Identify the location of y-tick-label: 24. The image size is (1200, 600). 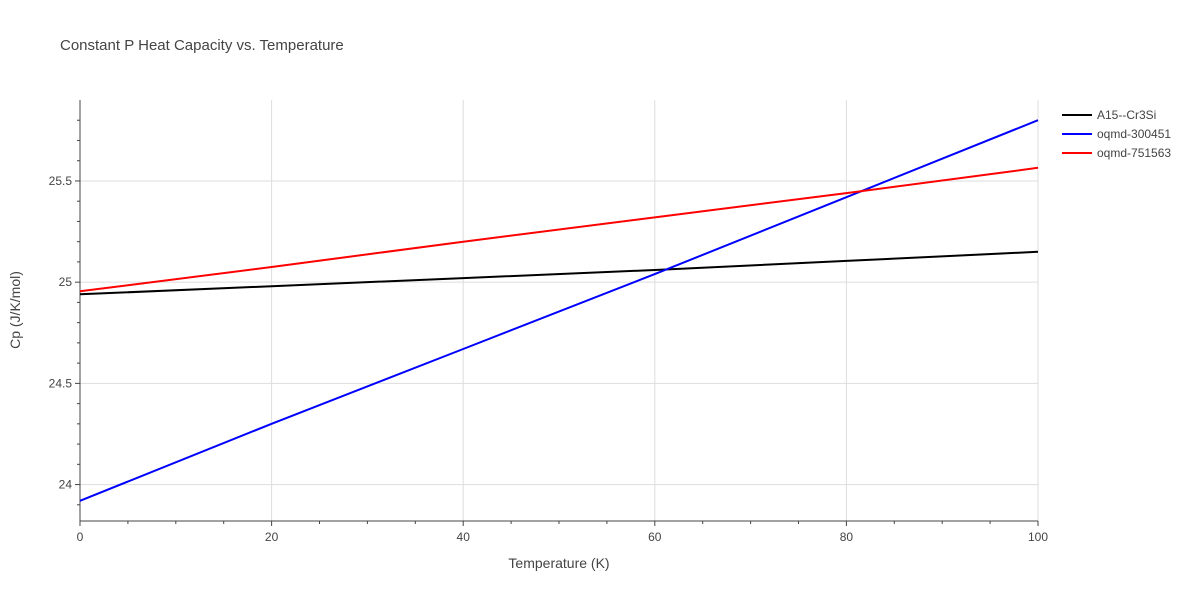
(66, 485).